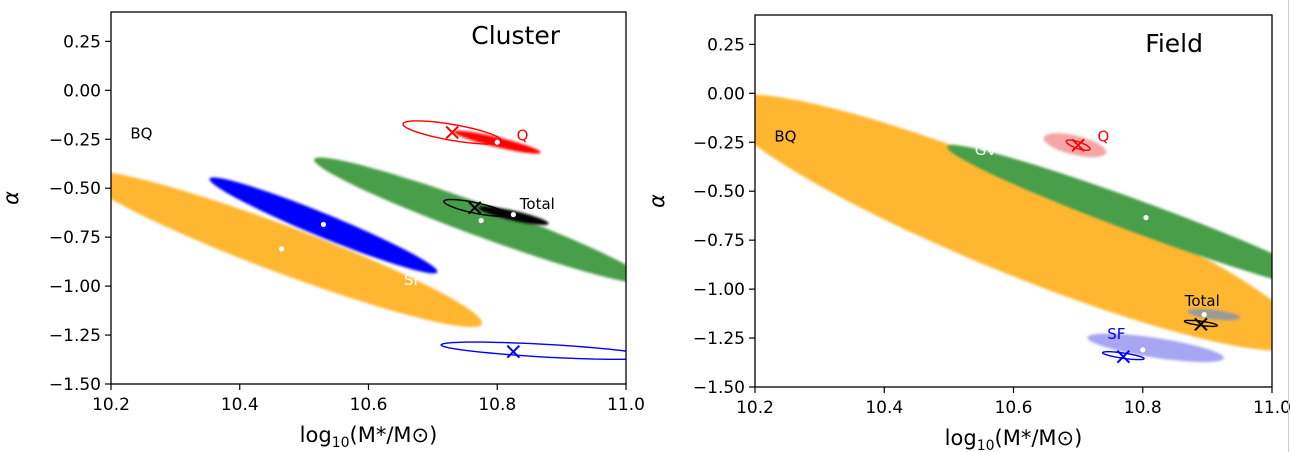 This screenshot has height=452, width=1291. What do you see at coordinates (1174, 43) in the screenshot?
I see `panel-title: Field` at bounding box center [1174, 43].